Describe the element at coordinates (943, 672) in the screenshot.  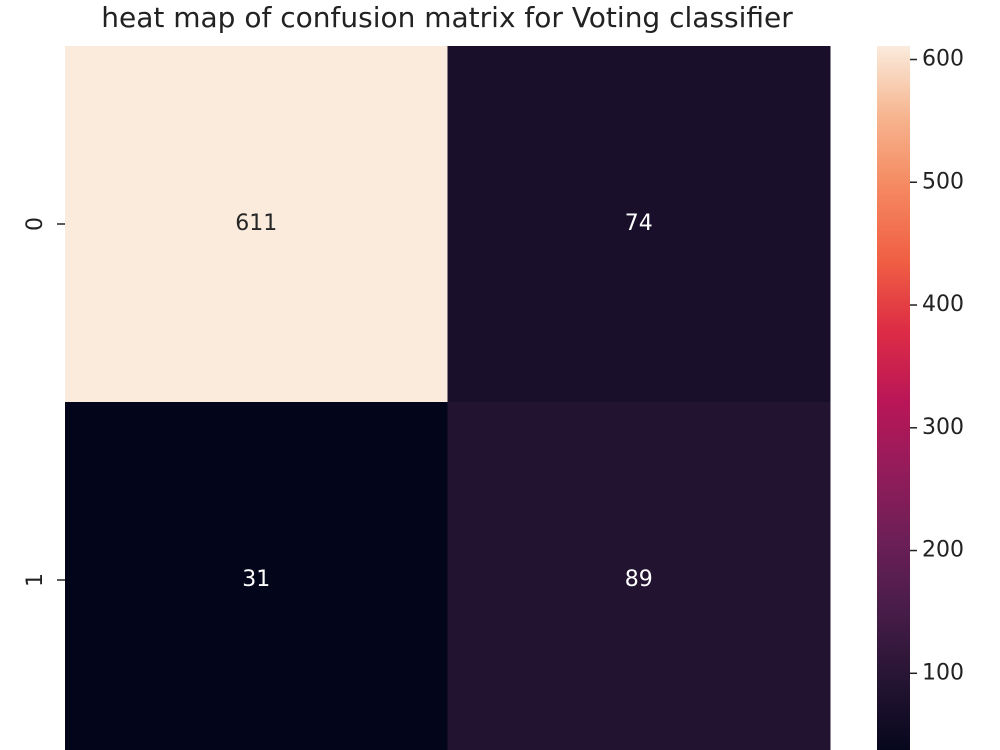
I see `colorbar-tick-label: 100` at that location.